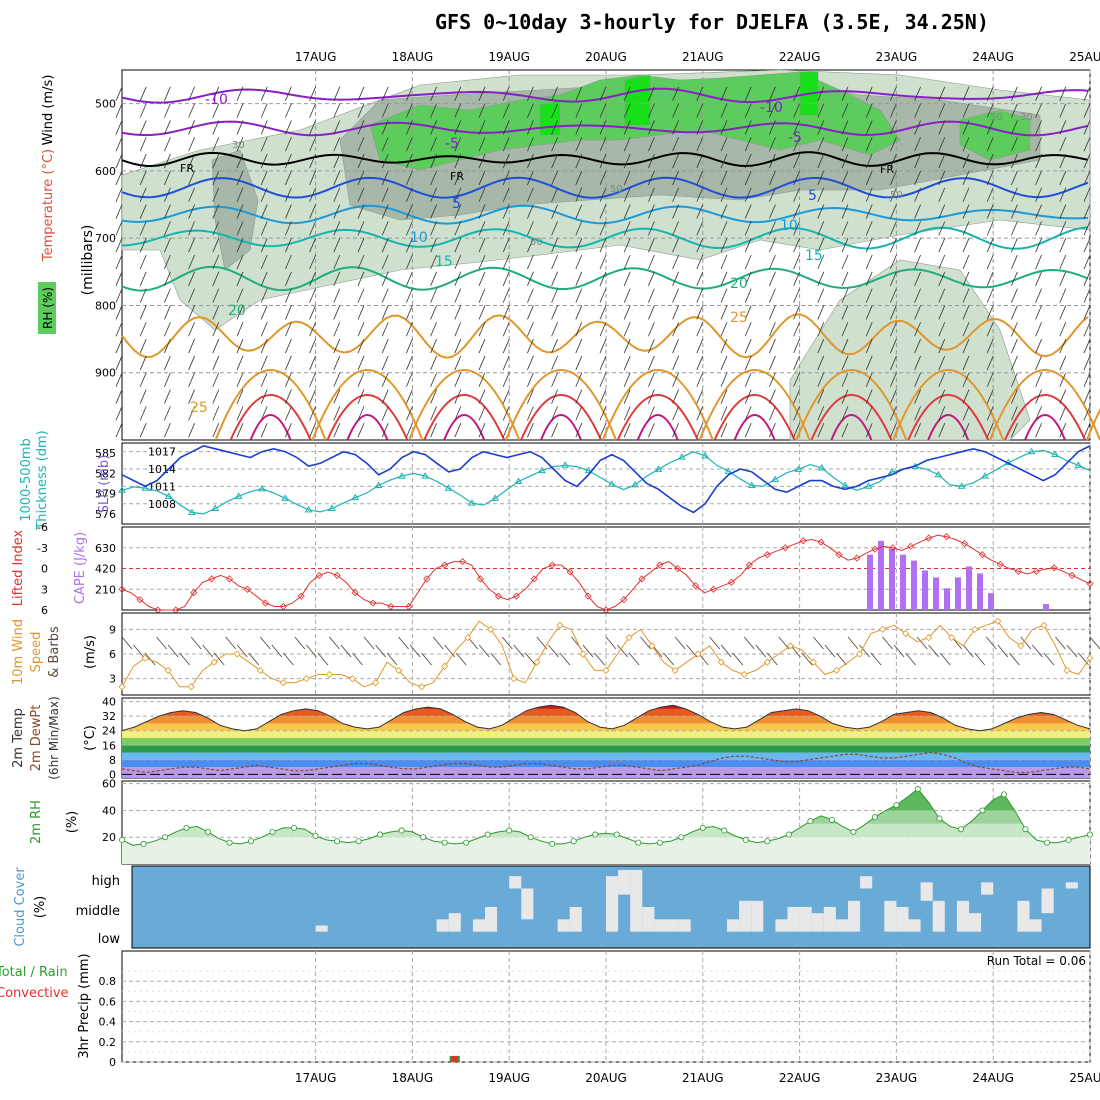  What do you see at coordinates (606, 742) in the screenshot?
I see `temp-band` at bounding box center [606, 742].